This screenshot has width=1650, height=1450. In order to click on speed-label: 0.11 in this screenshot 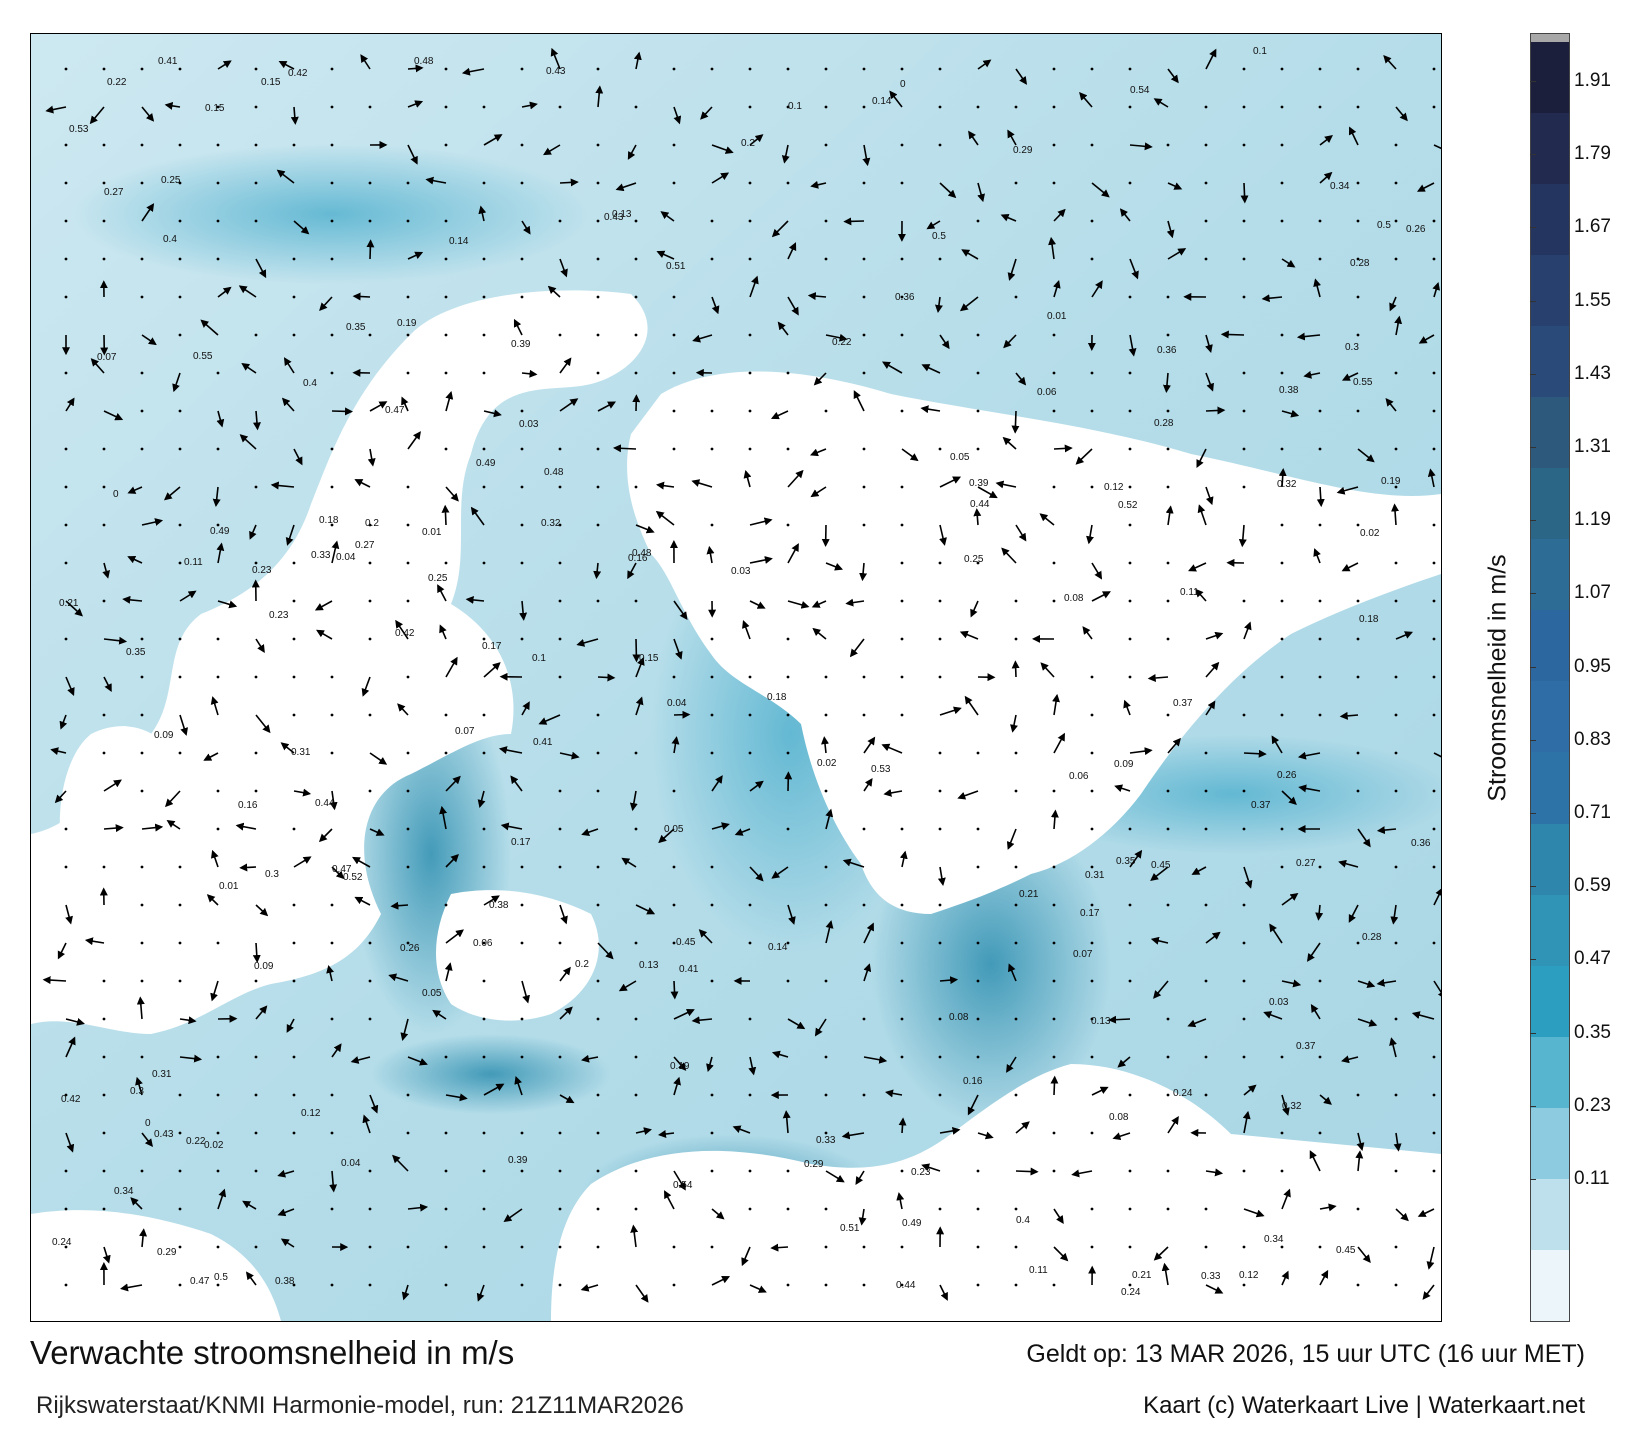, I will do `click(1189, 592)`.